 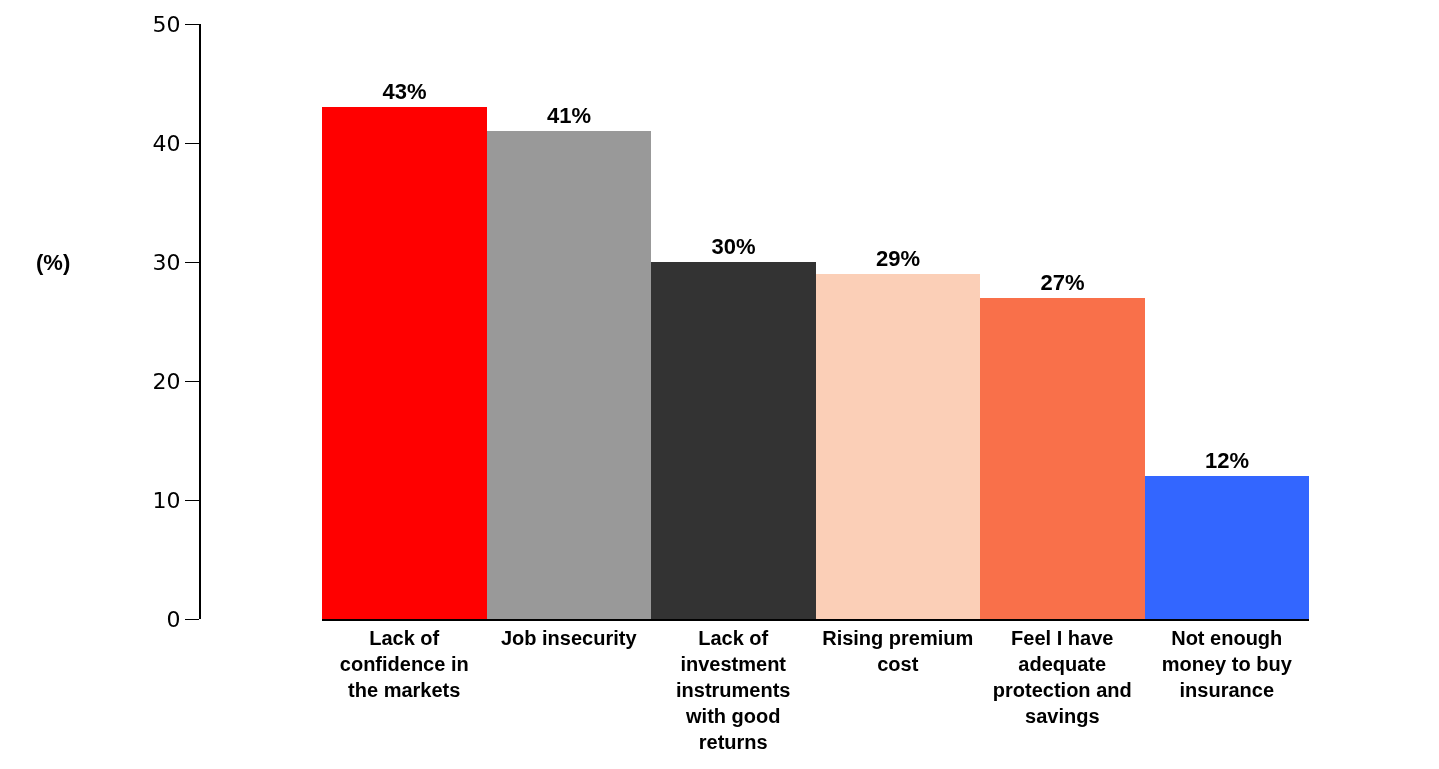 I want to click on x-tick-label: Lack of investment instruments with good returns, so click(x=733, y=690).